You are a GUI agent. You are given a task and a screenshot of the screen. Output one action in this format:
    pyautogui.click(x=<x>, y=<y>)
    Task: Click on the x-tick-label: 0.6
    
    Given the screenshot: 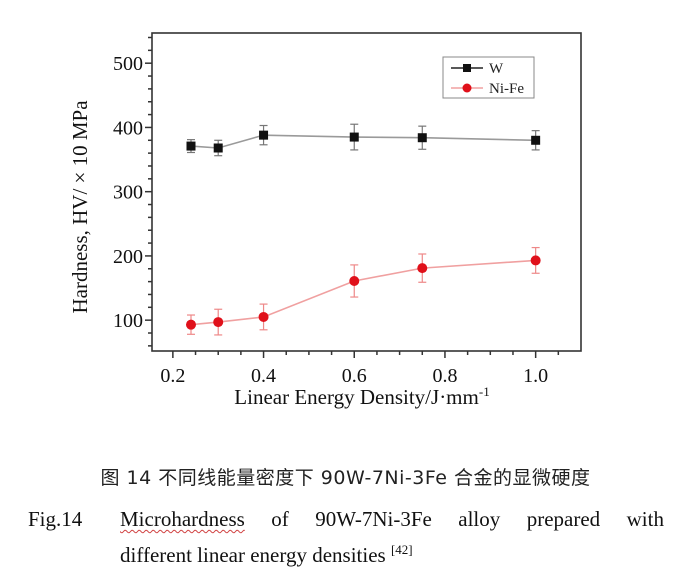 What is the action you would take?
    pyautogui.click(x=354, y=376)
    